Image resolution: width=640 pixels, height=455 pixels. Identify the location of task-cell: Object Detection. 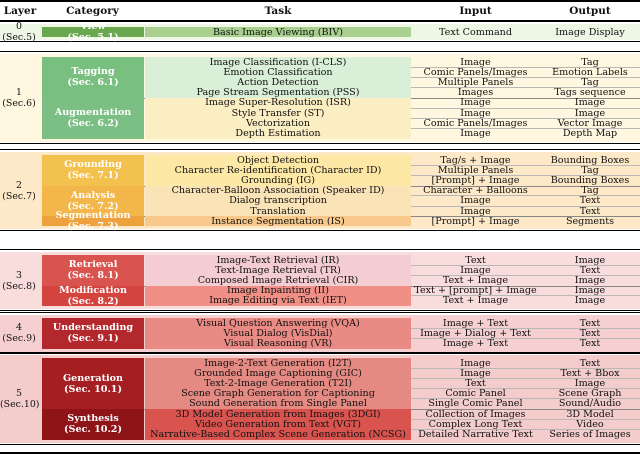
(278, 160).